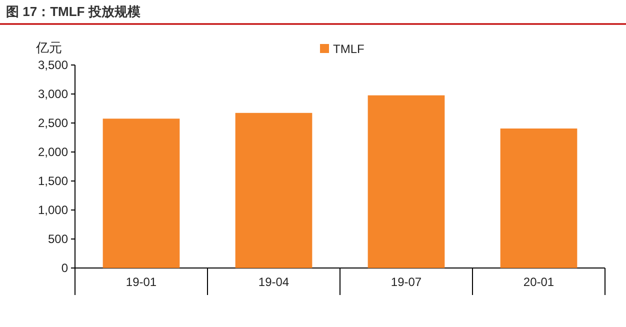 The width and height of the screenshot is (626, 327). I want to click on x-tick-label: 19-04, so click(274, 282).